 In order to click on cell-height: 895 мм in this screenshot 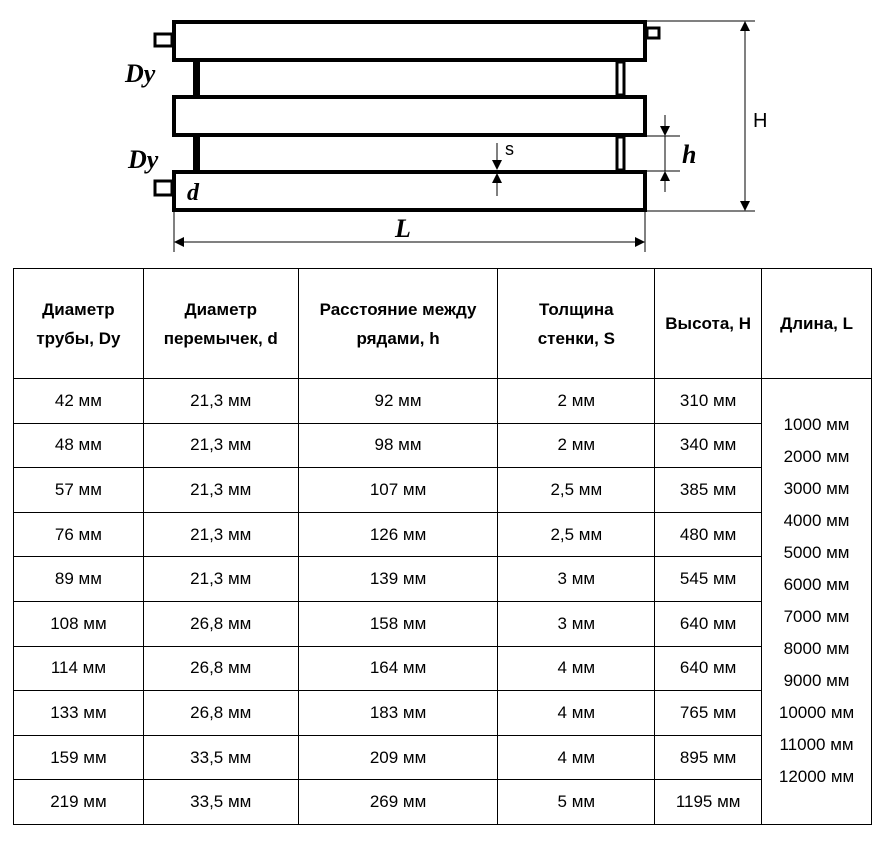, I will do `click(708, 757)`.